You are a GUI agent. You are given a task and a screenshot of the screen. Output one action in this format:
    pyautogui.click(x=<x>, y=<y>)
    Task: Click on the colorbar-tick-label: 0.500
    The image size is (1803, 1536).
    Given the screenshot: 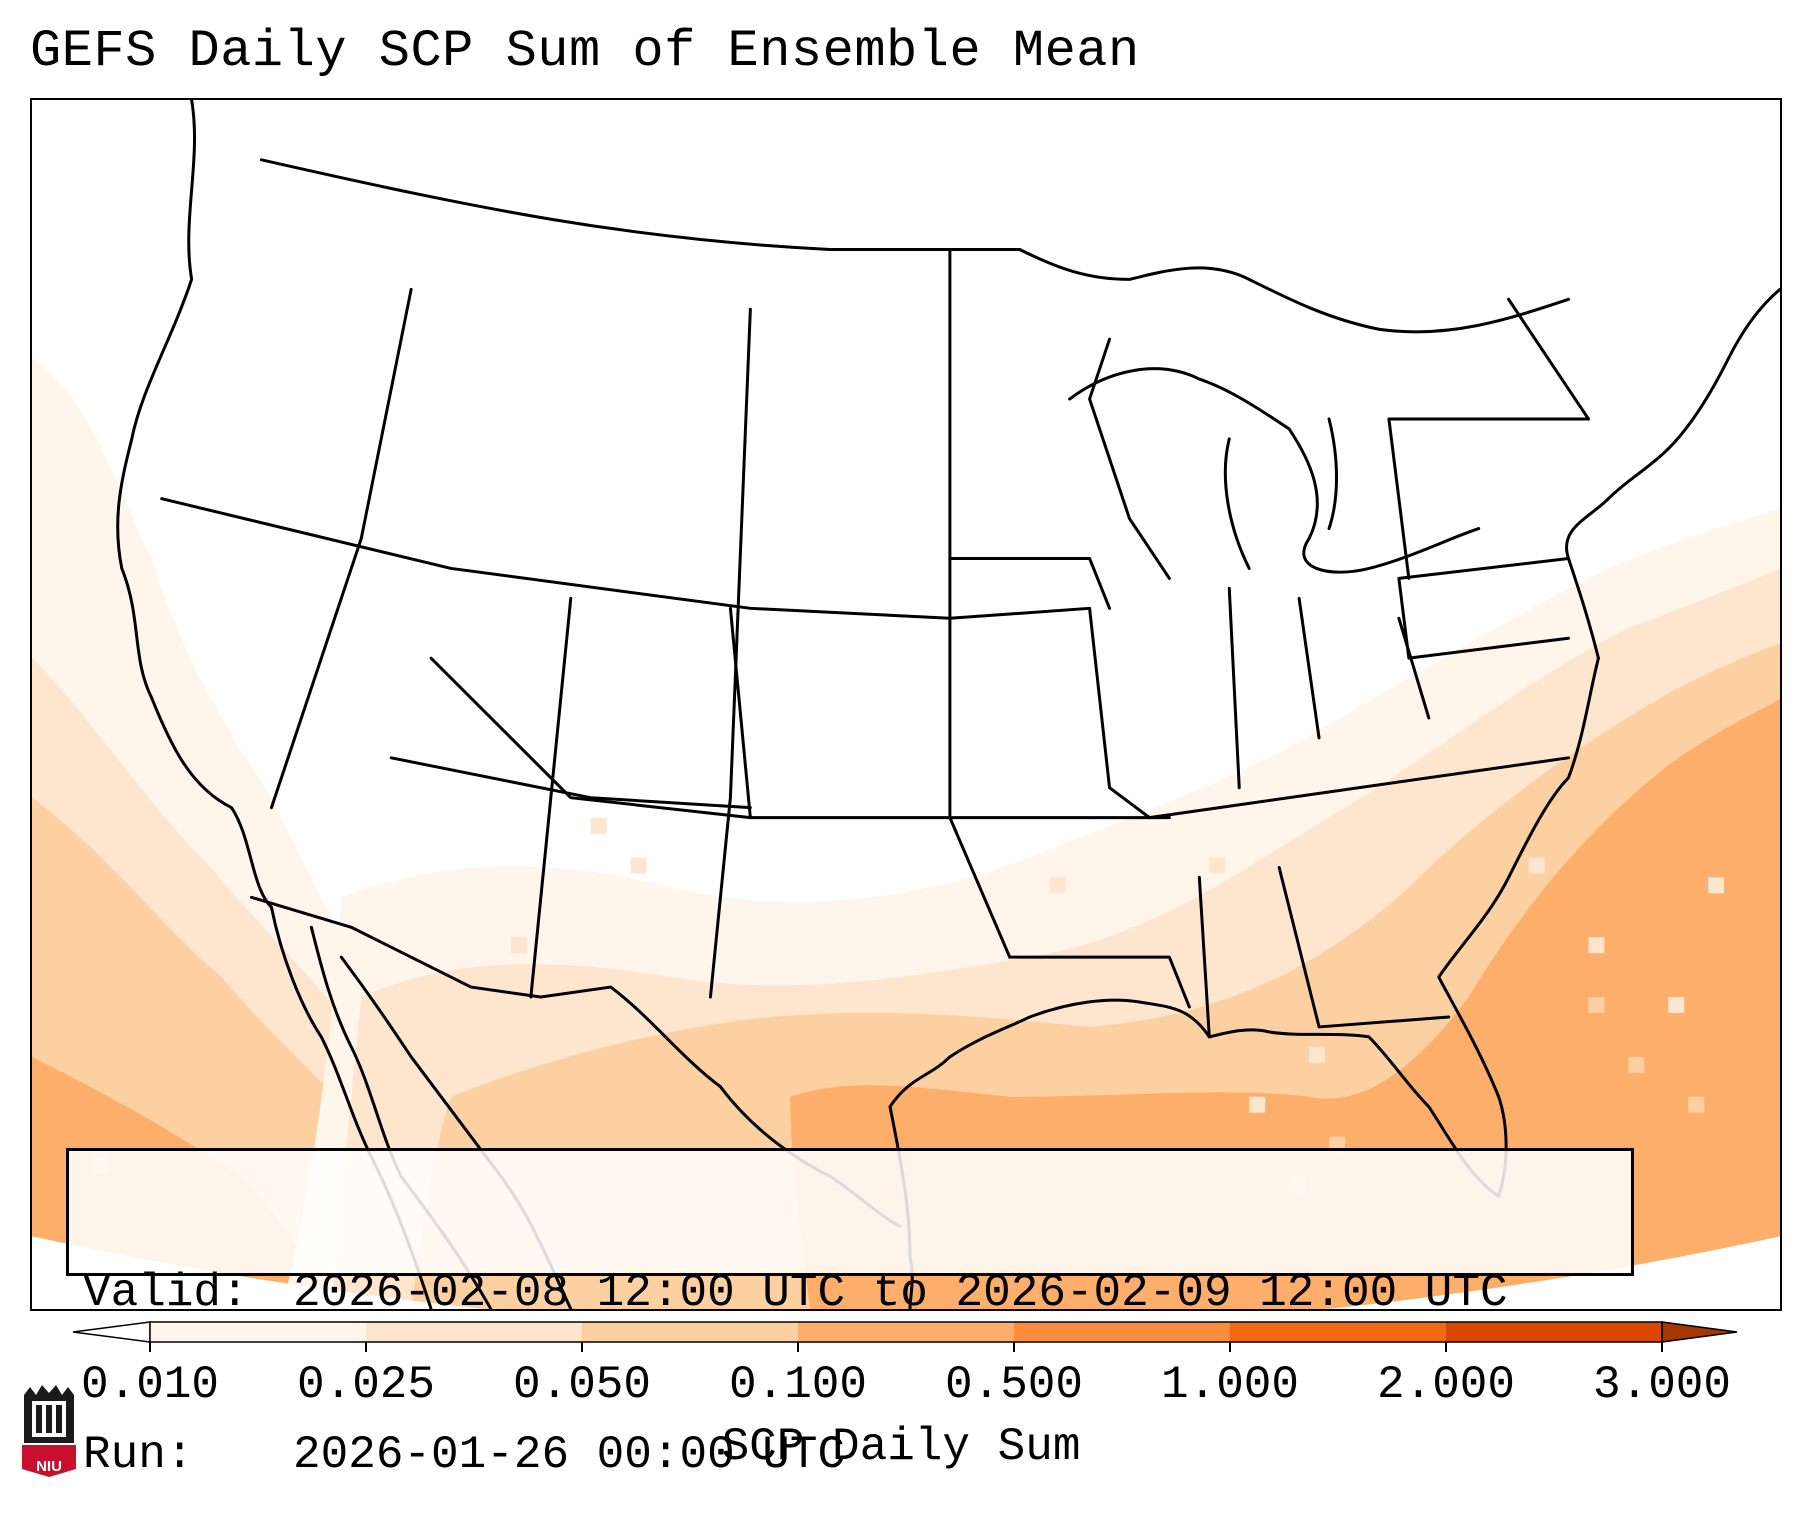 What is the action you would take?
    pyautogui.click(x=1014, y=1385)
    